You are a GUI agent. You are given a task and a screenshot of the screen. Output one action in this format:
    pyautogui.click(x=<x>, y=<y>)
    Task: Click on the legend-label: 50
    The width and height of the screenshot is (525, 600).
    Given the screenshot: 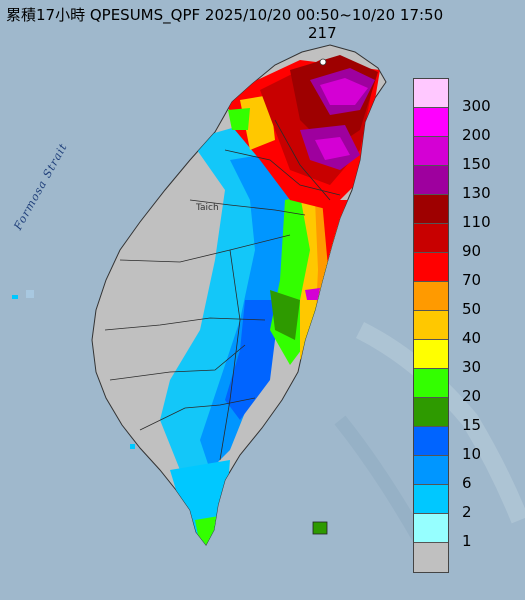 What is the action you would take?
    pyautogui.click(x=472, y=309)
    